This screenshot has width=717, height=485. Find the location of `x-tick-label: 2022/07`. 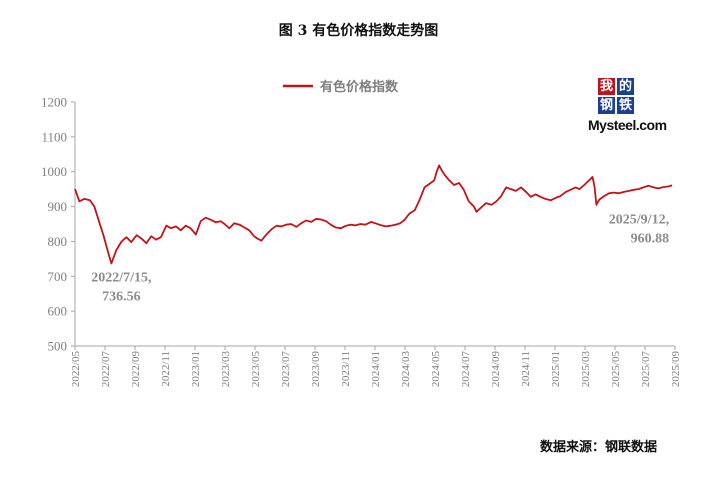

x-tick-label: 2022/07 is located at coordinates (106, 369).